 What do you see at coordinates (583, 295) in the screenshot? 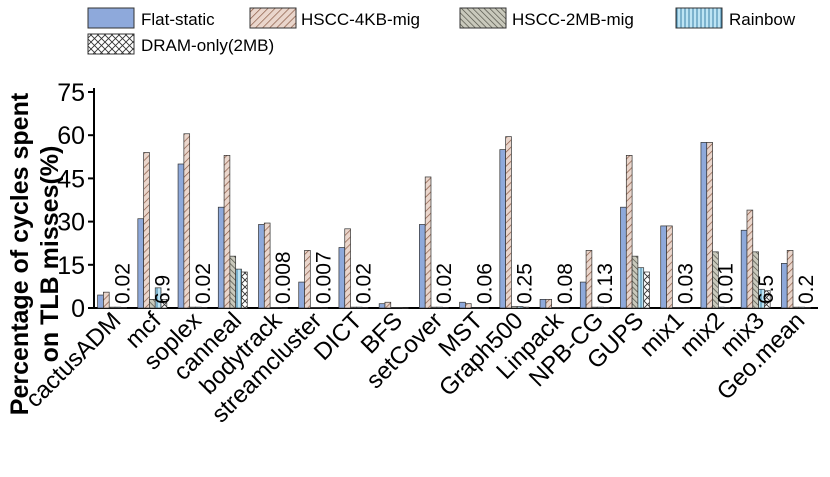
I see `bar-npb-cg-flat-static` at bounding box center [583, 295].